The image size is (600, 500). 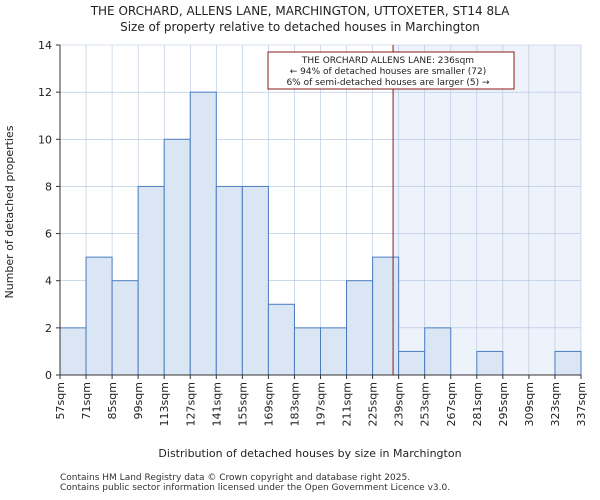 I want to click on x-tick-label: 211sqm, so click(x=347, y=404).